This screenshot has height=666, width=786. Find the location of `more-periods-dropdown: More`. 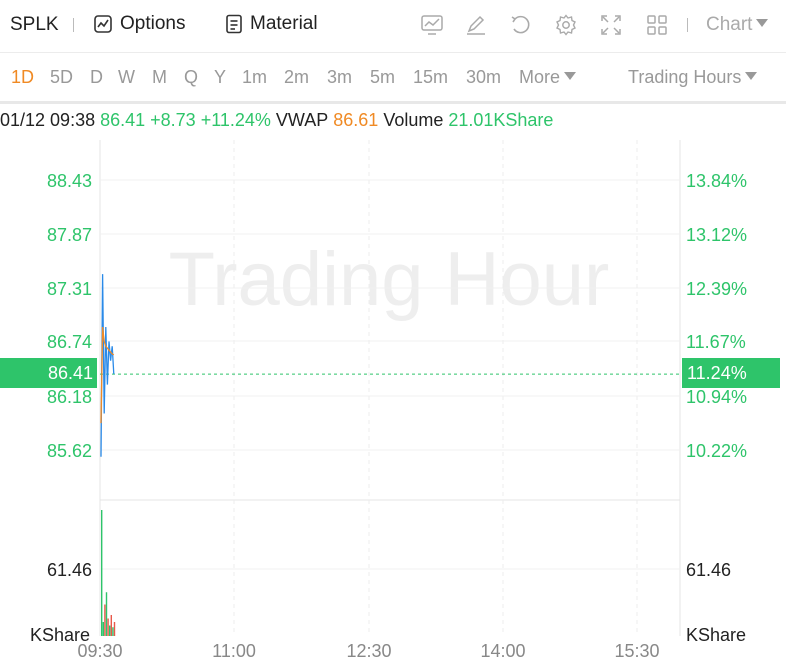

more-periods-dropdown: More is located at coordinates (548, 77).